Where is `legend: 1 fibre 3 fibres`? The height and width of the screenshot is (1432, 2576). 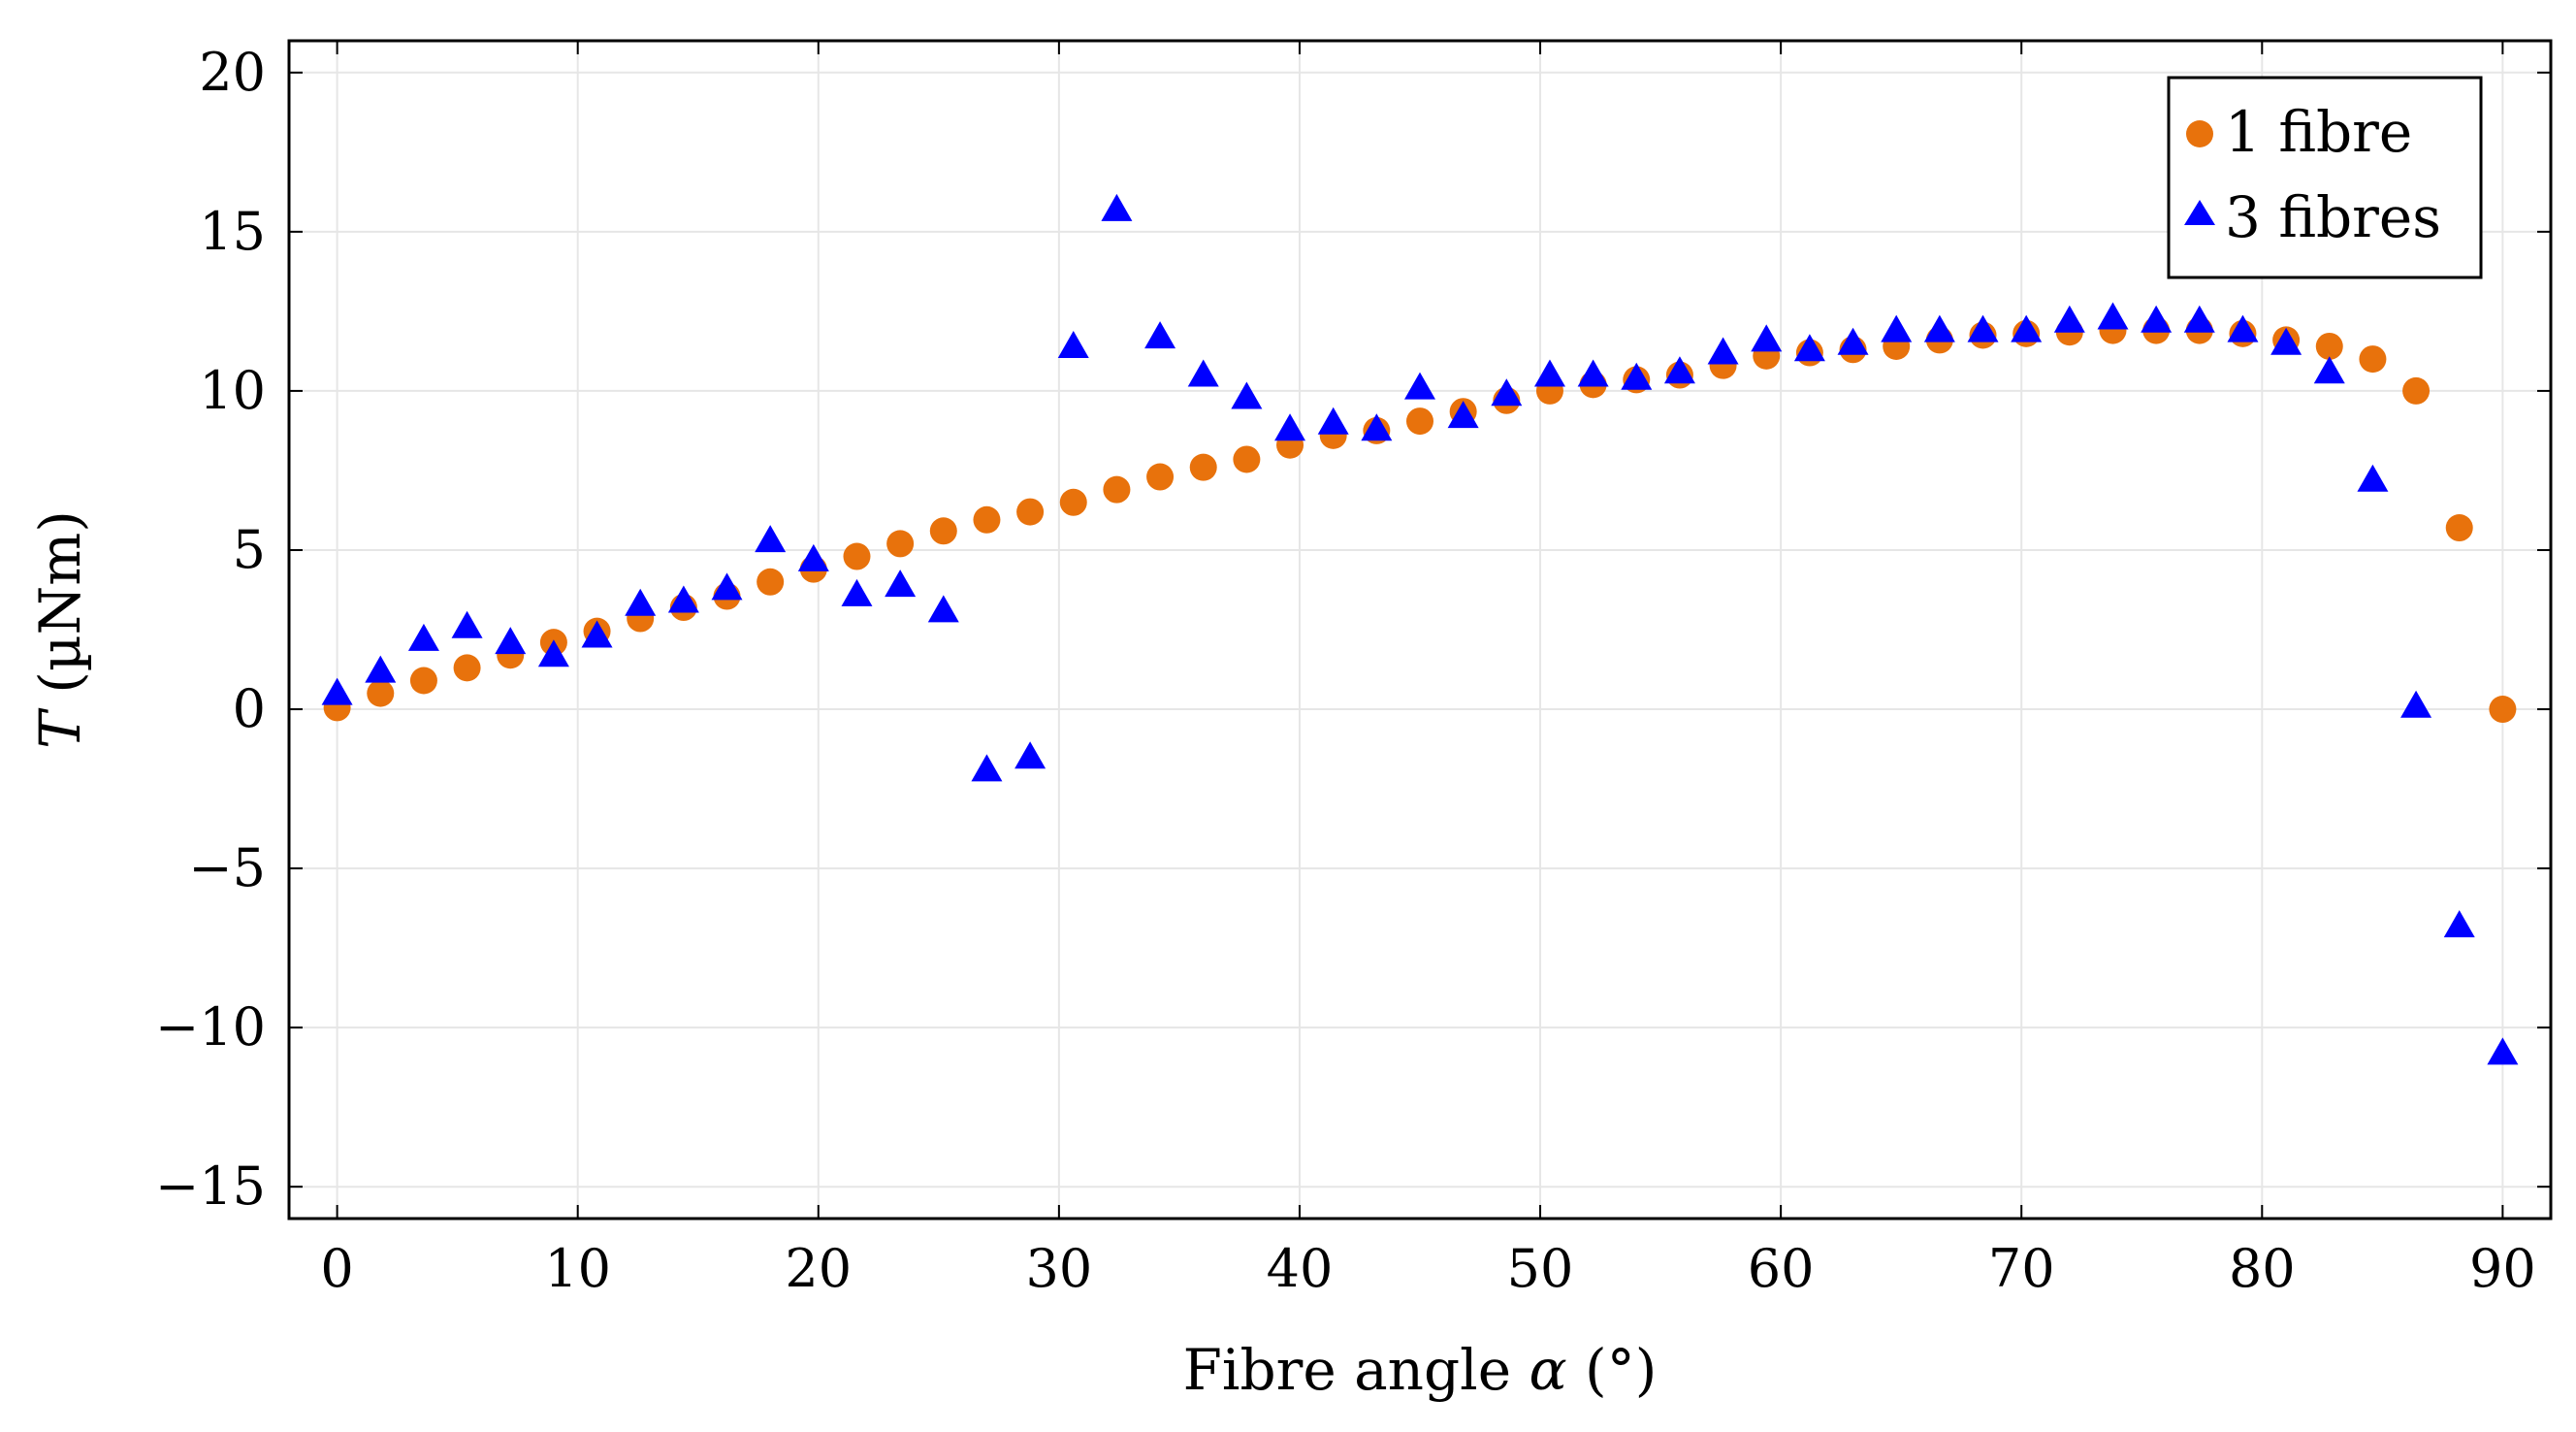
legend: 1 fibre 3 fibres is located at coordinates (2325, 177).